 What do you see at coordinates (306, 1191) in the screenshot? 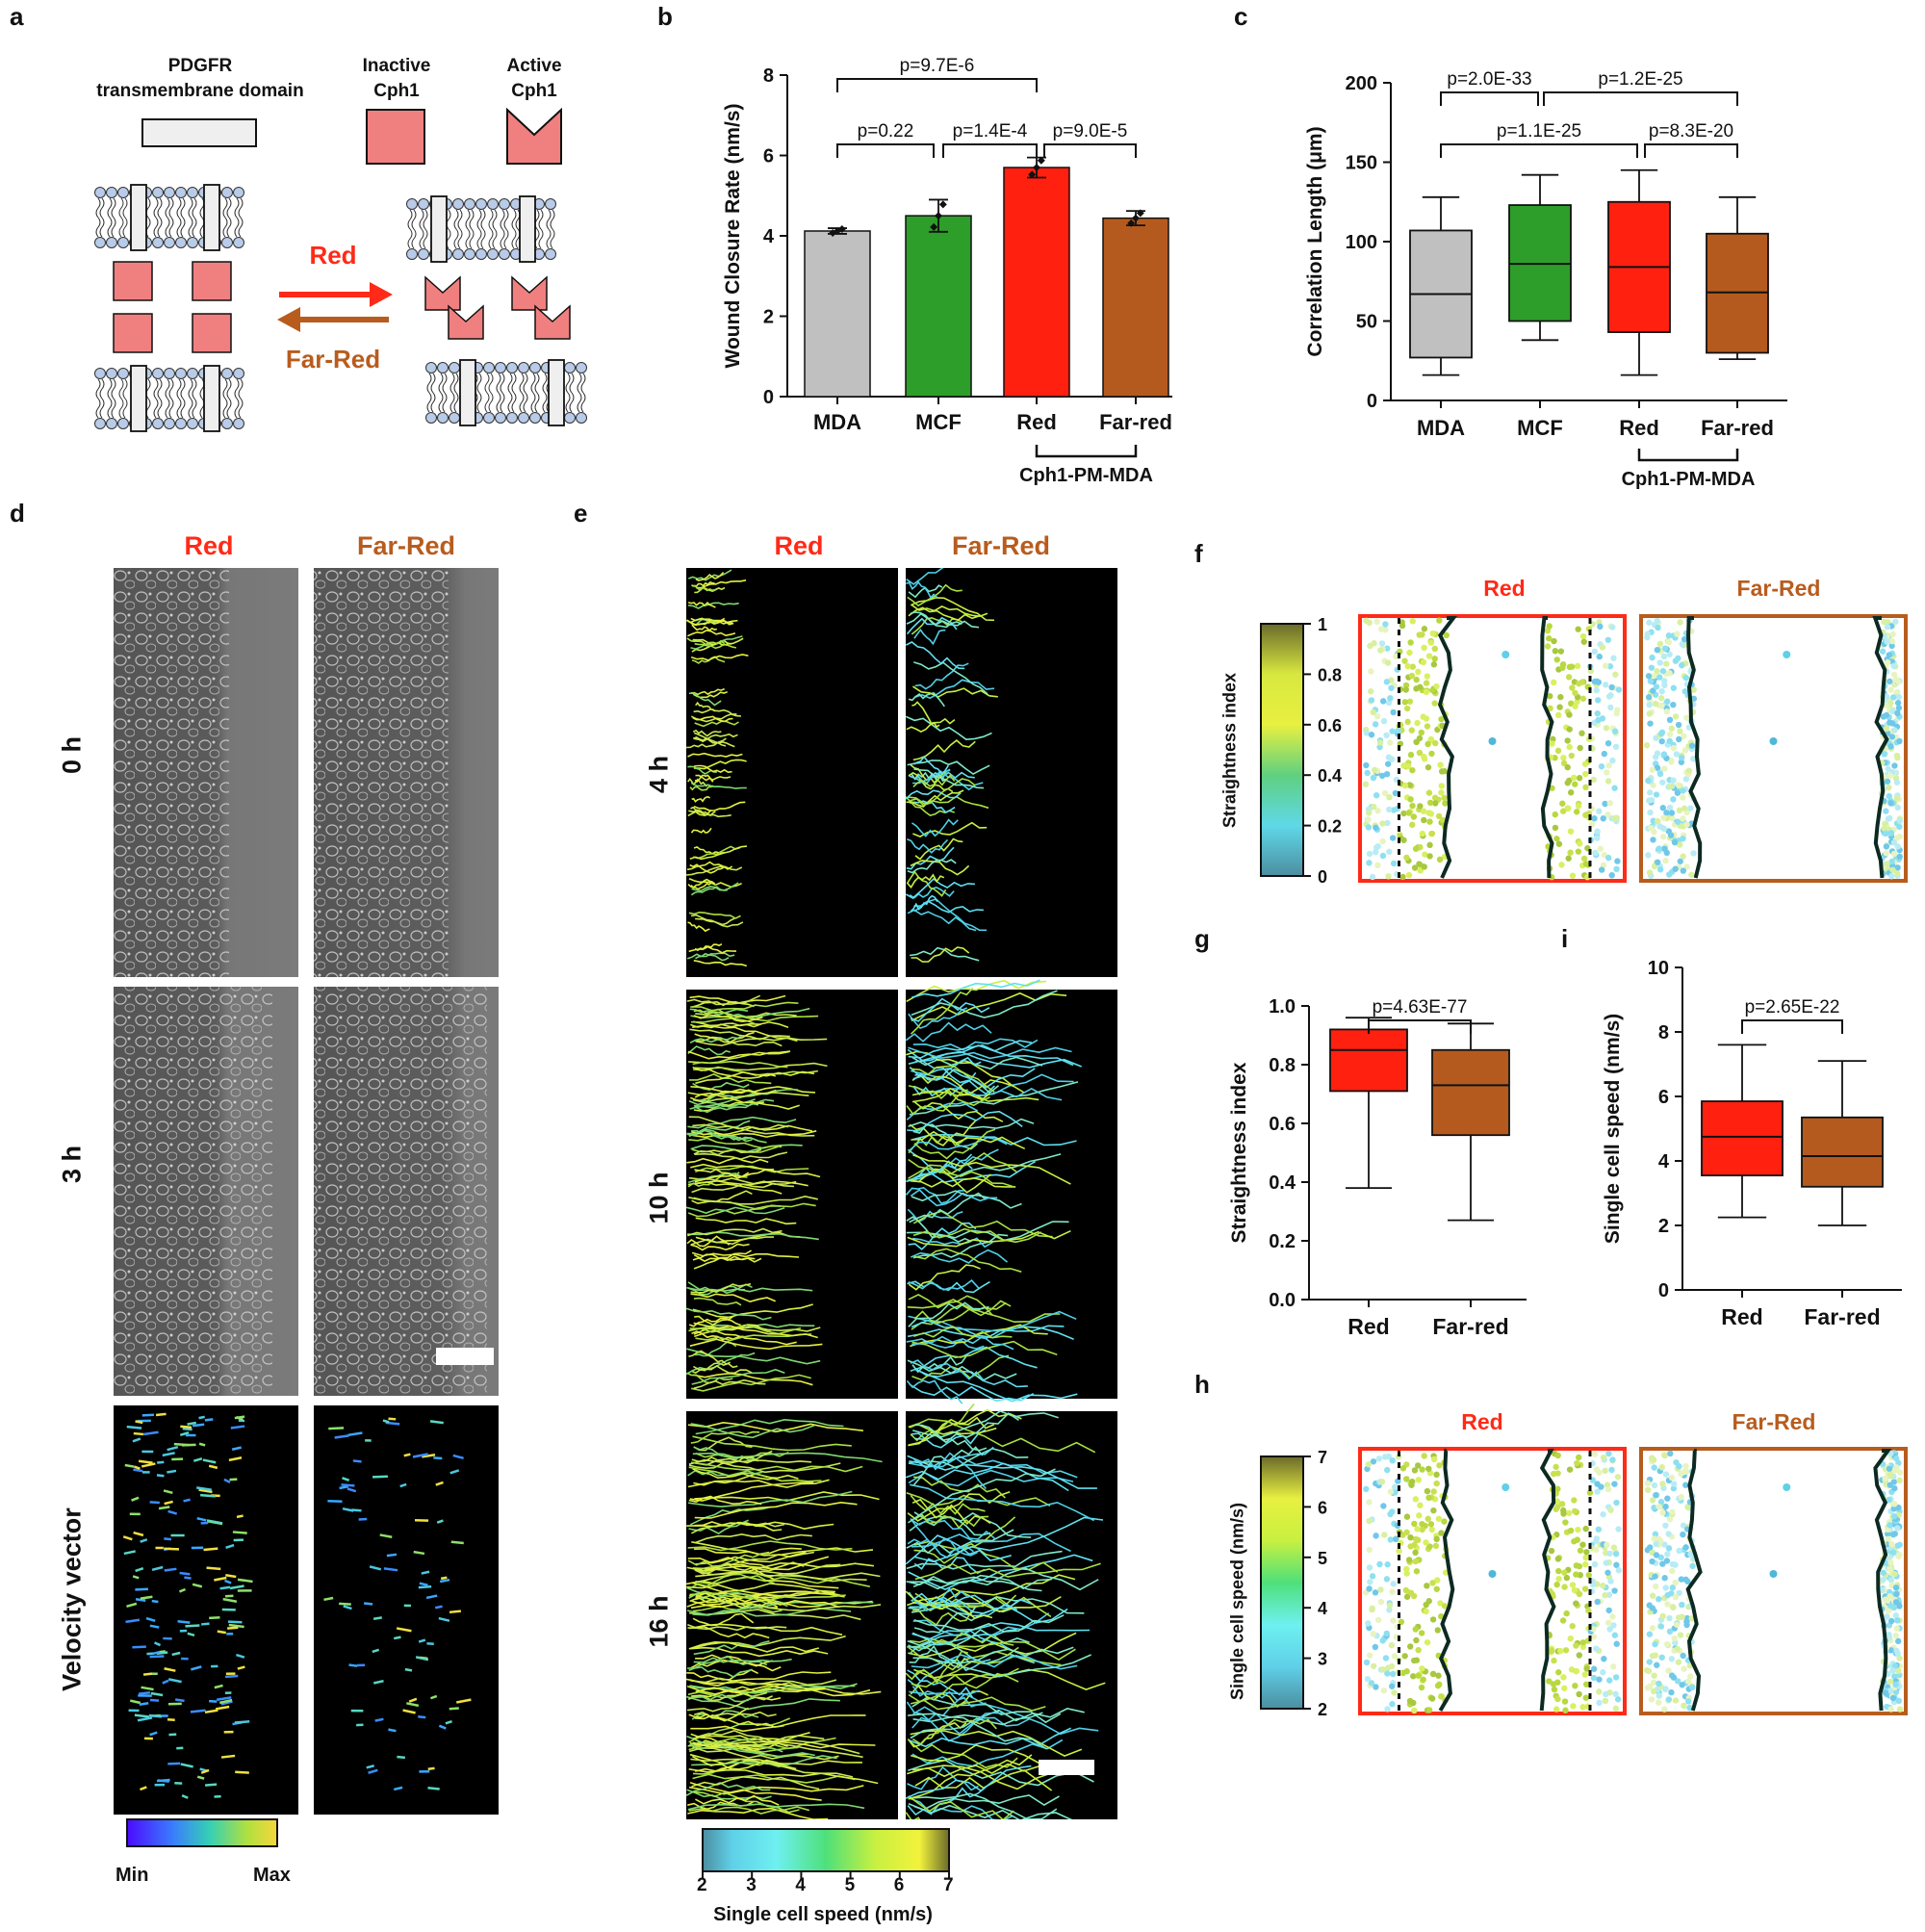
I see `micrograph-grid` at bounding box center [306, 1191].